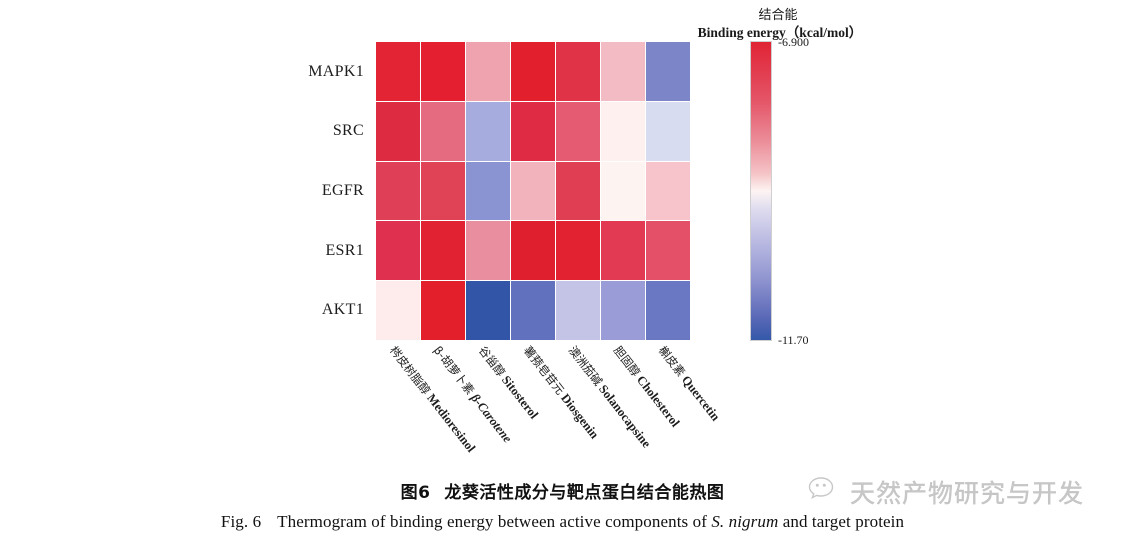  I want to click on row-label-mapk1: MAPK1, so click(336, 71).